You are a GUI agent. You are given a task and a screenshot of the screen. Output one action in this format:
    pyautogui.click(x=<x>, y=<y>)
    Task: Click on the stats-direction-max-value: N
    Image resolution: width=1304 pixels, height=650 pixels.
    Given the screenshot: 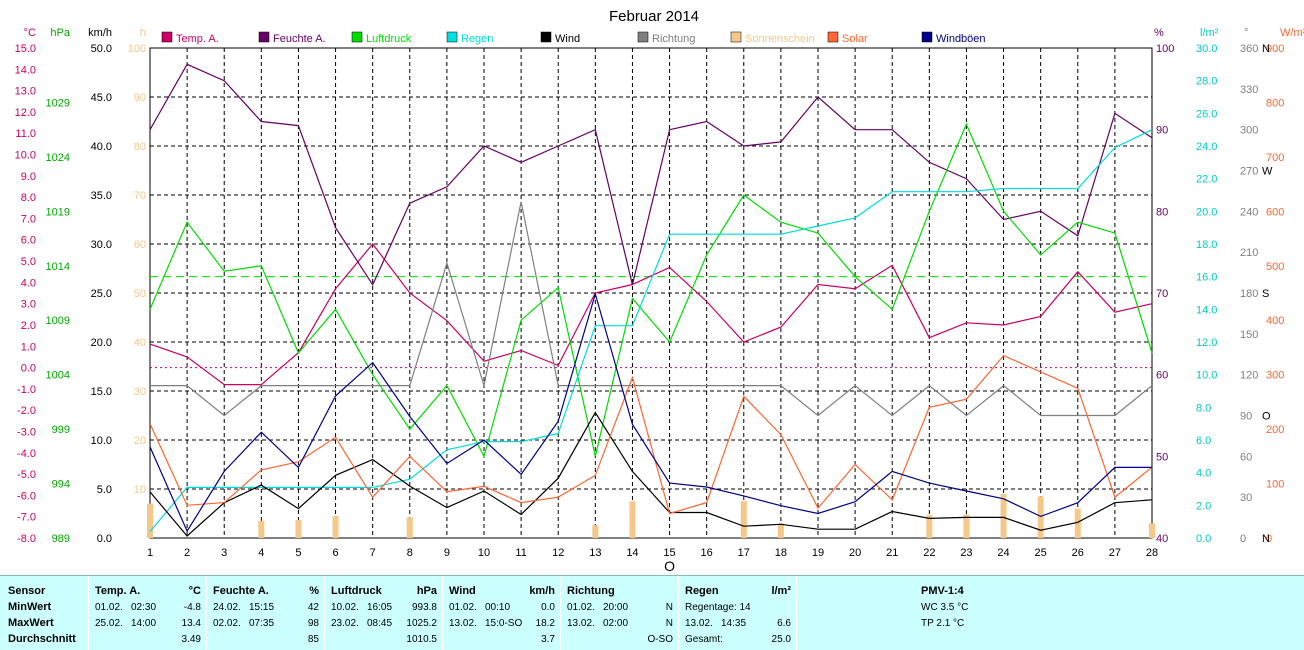 What is the action you would take?
    pyautogui.click(x=669, y=623)
    